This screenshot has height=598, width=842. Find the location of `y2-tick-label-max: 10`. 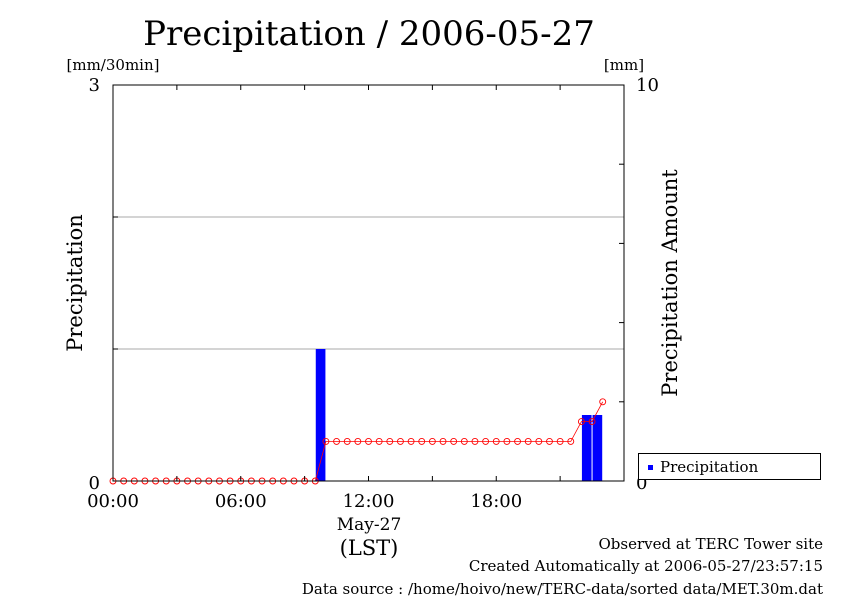

y2-tick-label-max: 10 is located at coordinates (647, 85).